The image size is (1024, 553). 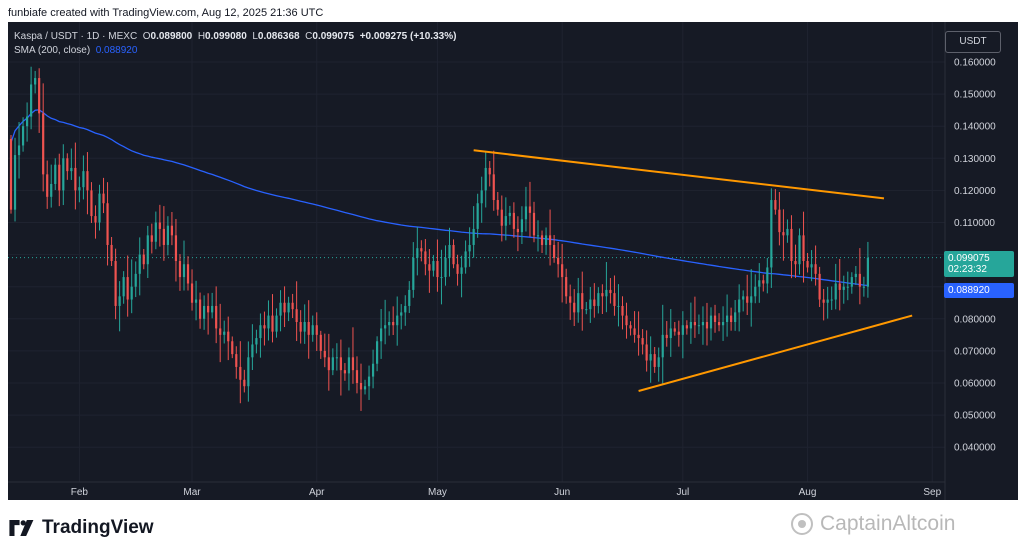 What do you see at coordinates (775, 353) in the screenshot?
I see `trendline-support` at bounding box center [775, 353].